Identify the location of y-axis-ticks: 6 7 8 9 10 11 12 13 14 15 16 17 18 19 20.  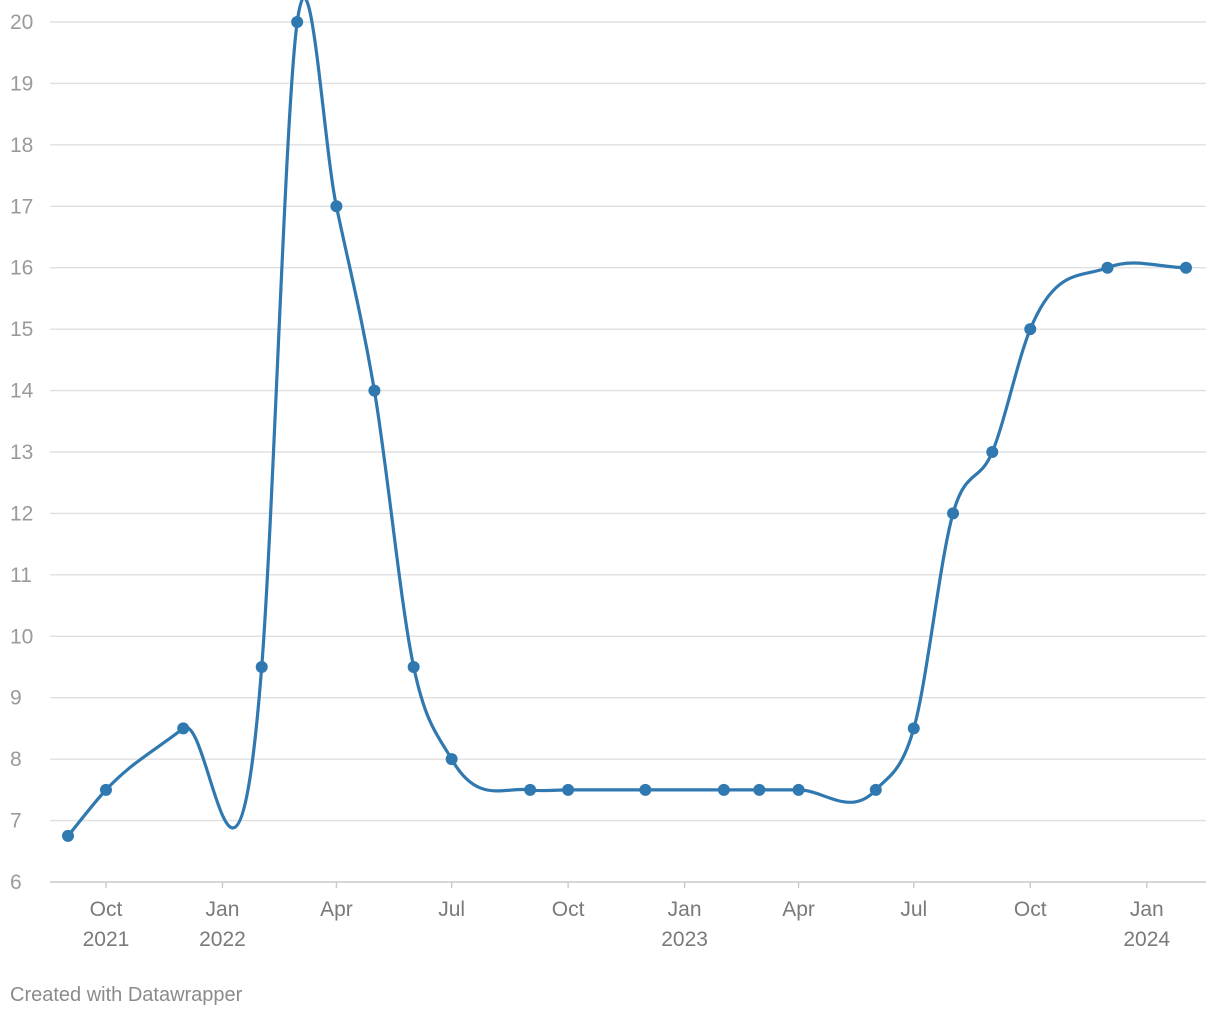
(22, 452).